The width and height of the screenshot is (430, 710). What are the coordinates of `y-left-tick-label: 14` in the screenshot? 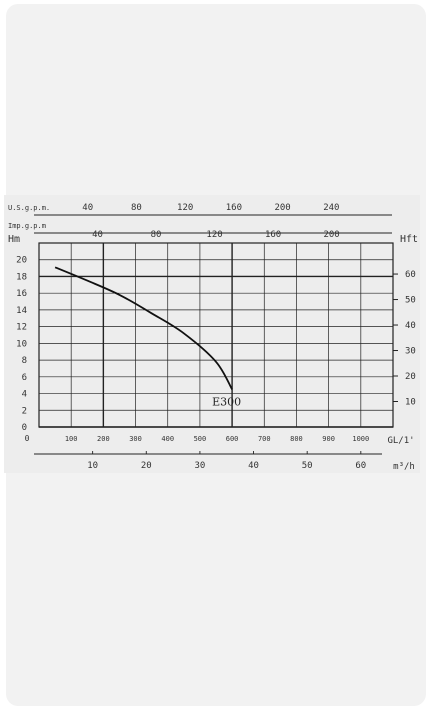 It's located at (21, 311).